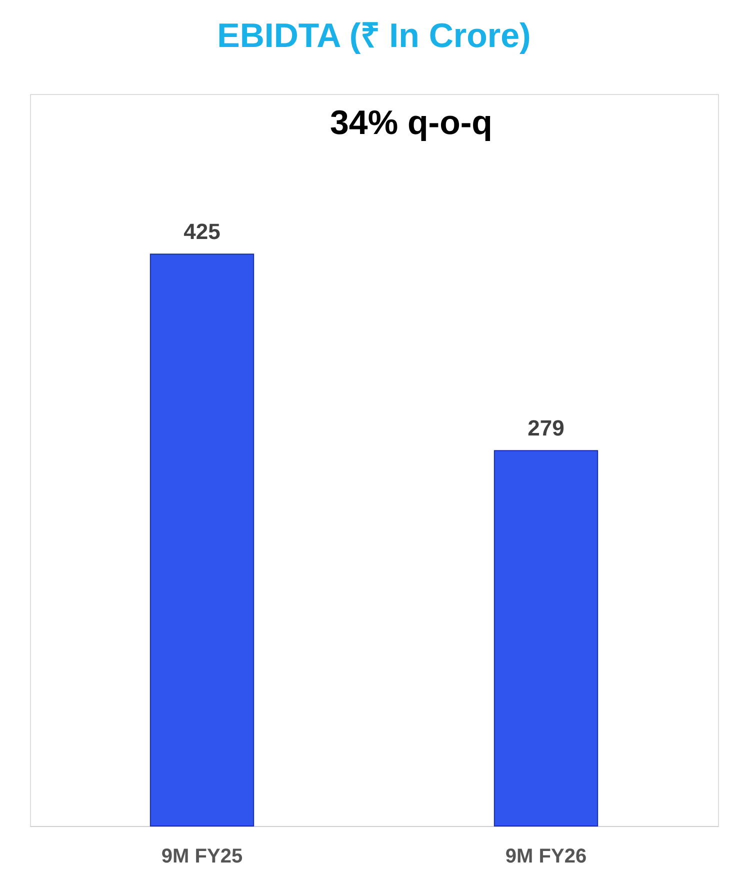 Image resolution: width=748 pixels, height=896 pixels. What do you see at coordinates (411, 123) in the screenshot?
I see `text: 34% q-o-q` at bounding box center [411, 123].